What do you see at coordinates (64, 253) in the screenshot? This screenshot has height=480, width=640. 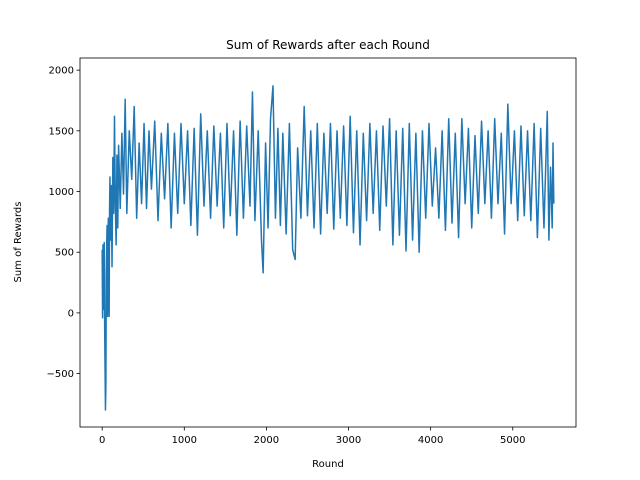 I see `y-tick-label: 500` at bounding box center [64, 253].